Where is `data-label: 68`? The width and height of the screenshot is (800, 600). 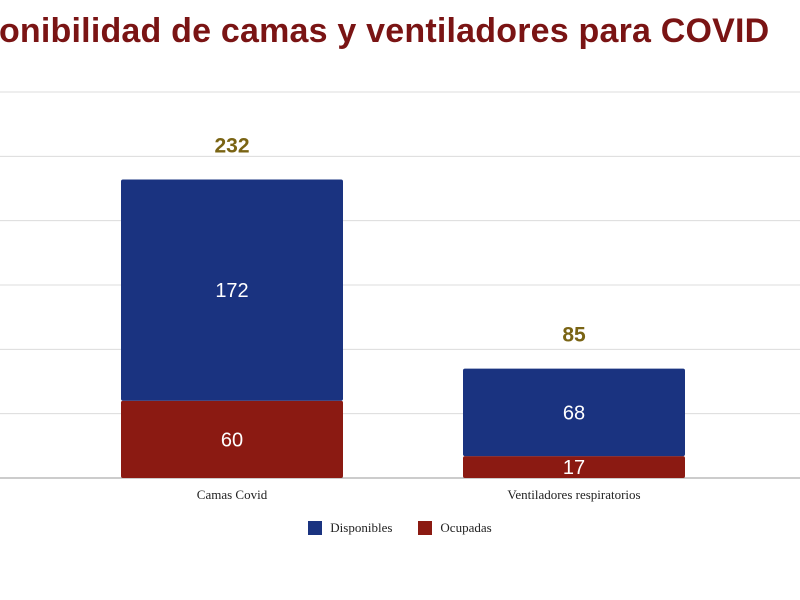
data-label: 68 is located at coordinates (574, 413).